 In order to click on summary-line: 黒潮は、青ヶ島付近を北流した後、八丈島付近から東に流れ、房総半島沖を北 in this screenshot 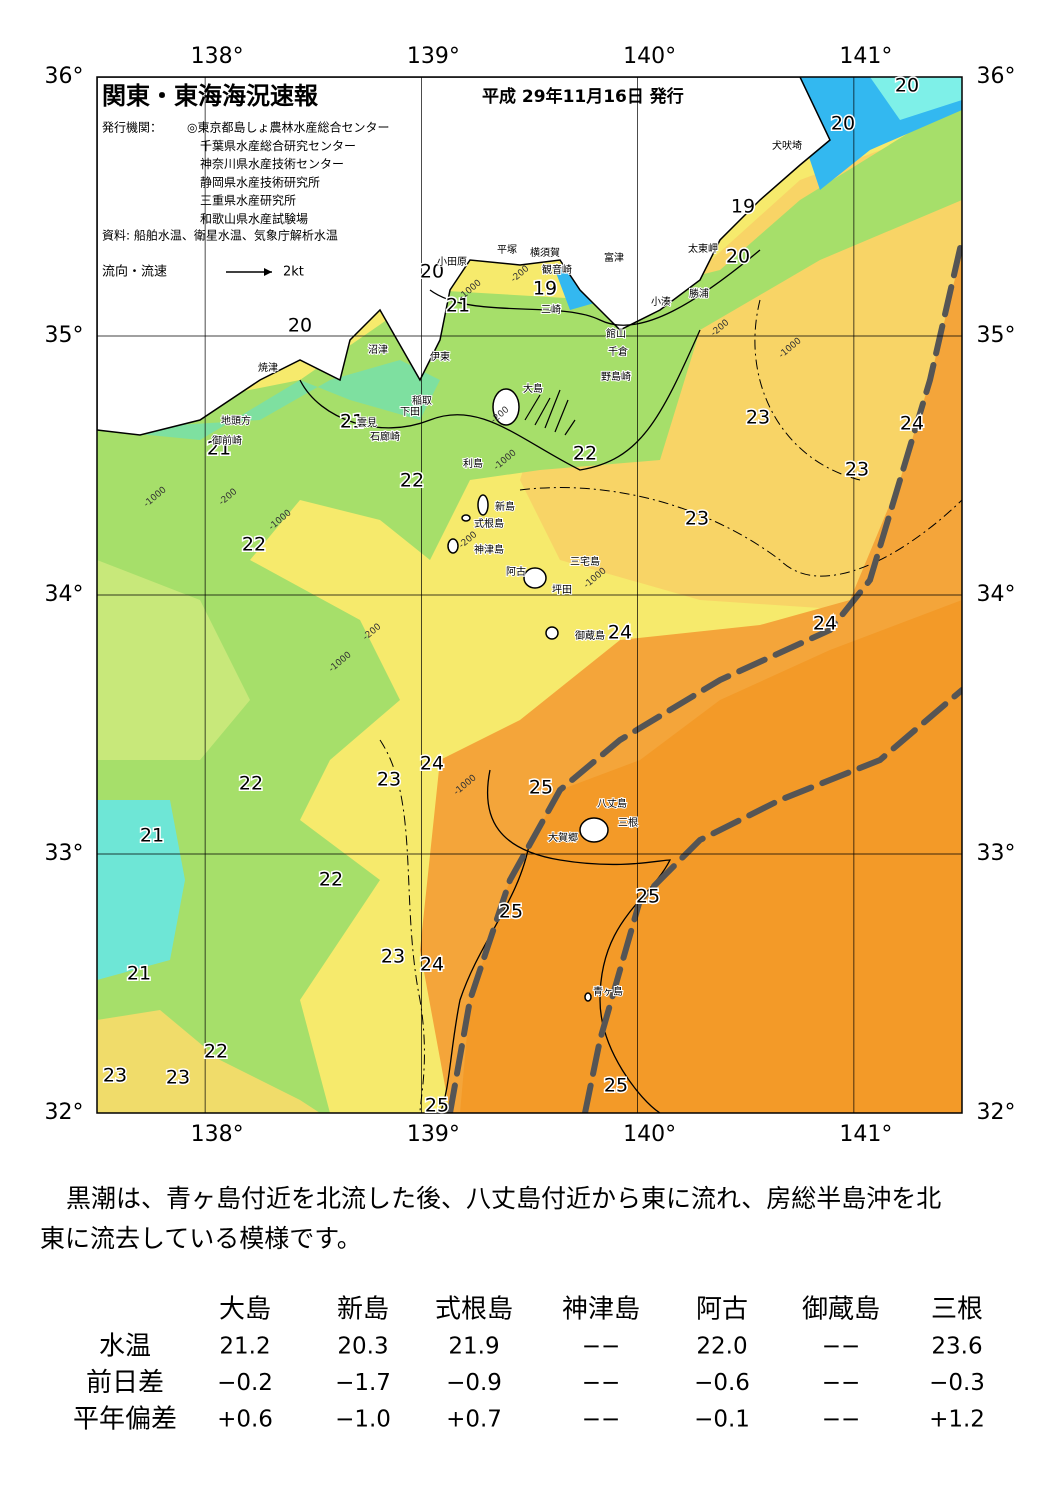, I will do `click(503, 1198)`.